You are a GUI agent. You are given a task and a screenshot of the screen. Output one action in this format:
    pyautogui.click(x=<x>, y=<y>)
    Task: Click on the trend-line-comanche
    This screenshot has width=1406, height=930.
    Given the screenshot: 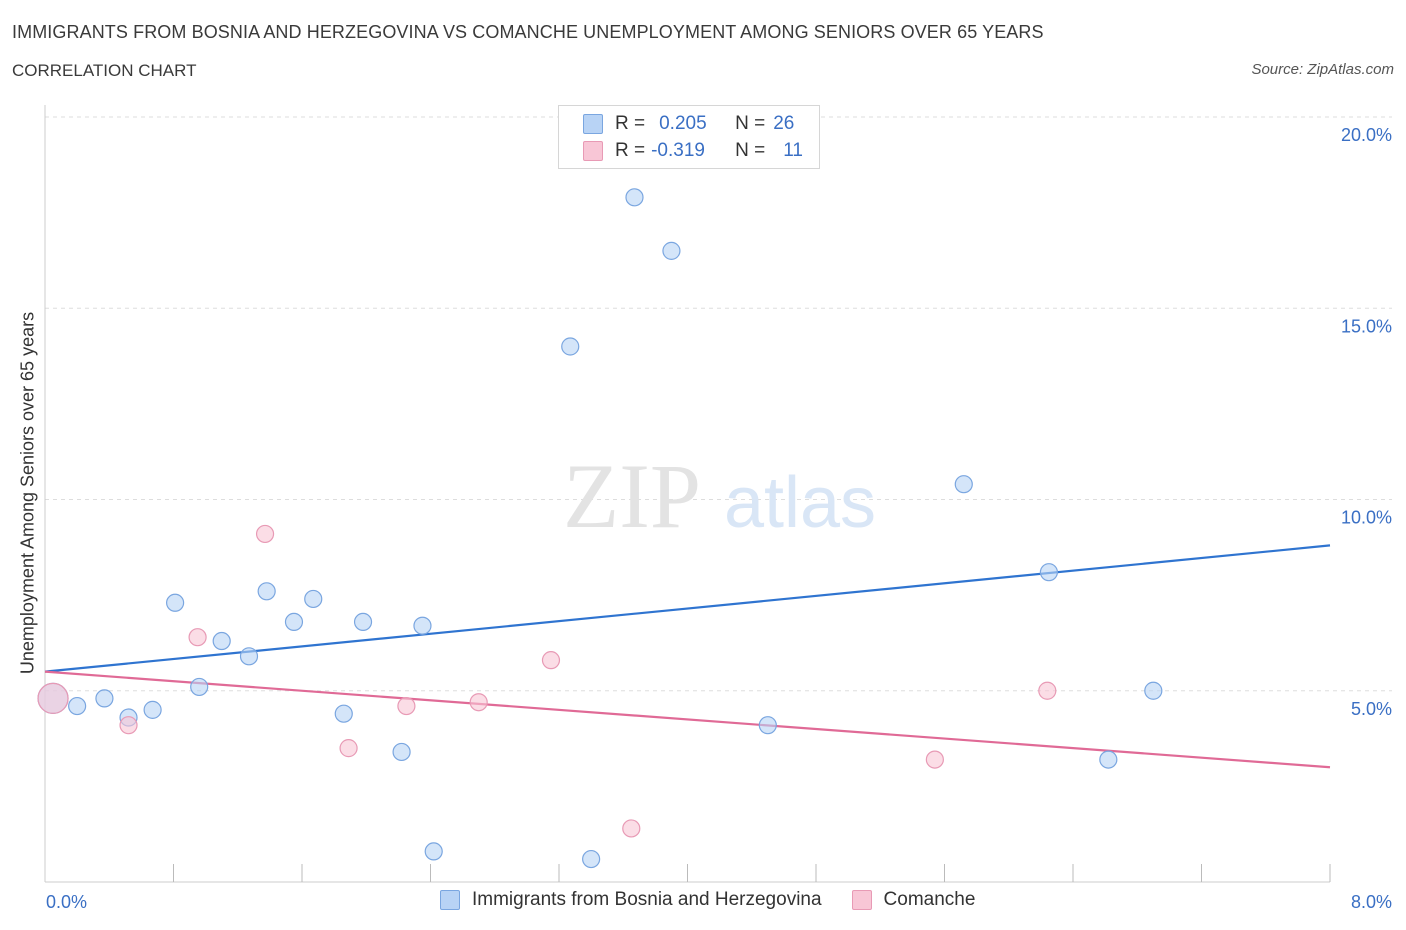 What is the action you would take?
    pyautogui.click(x=687, y=719)
    